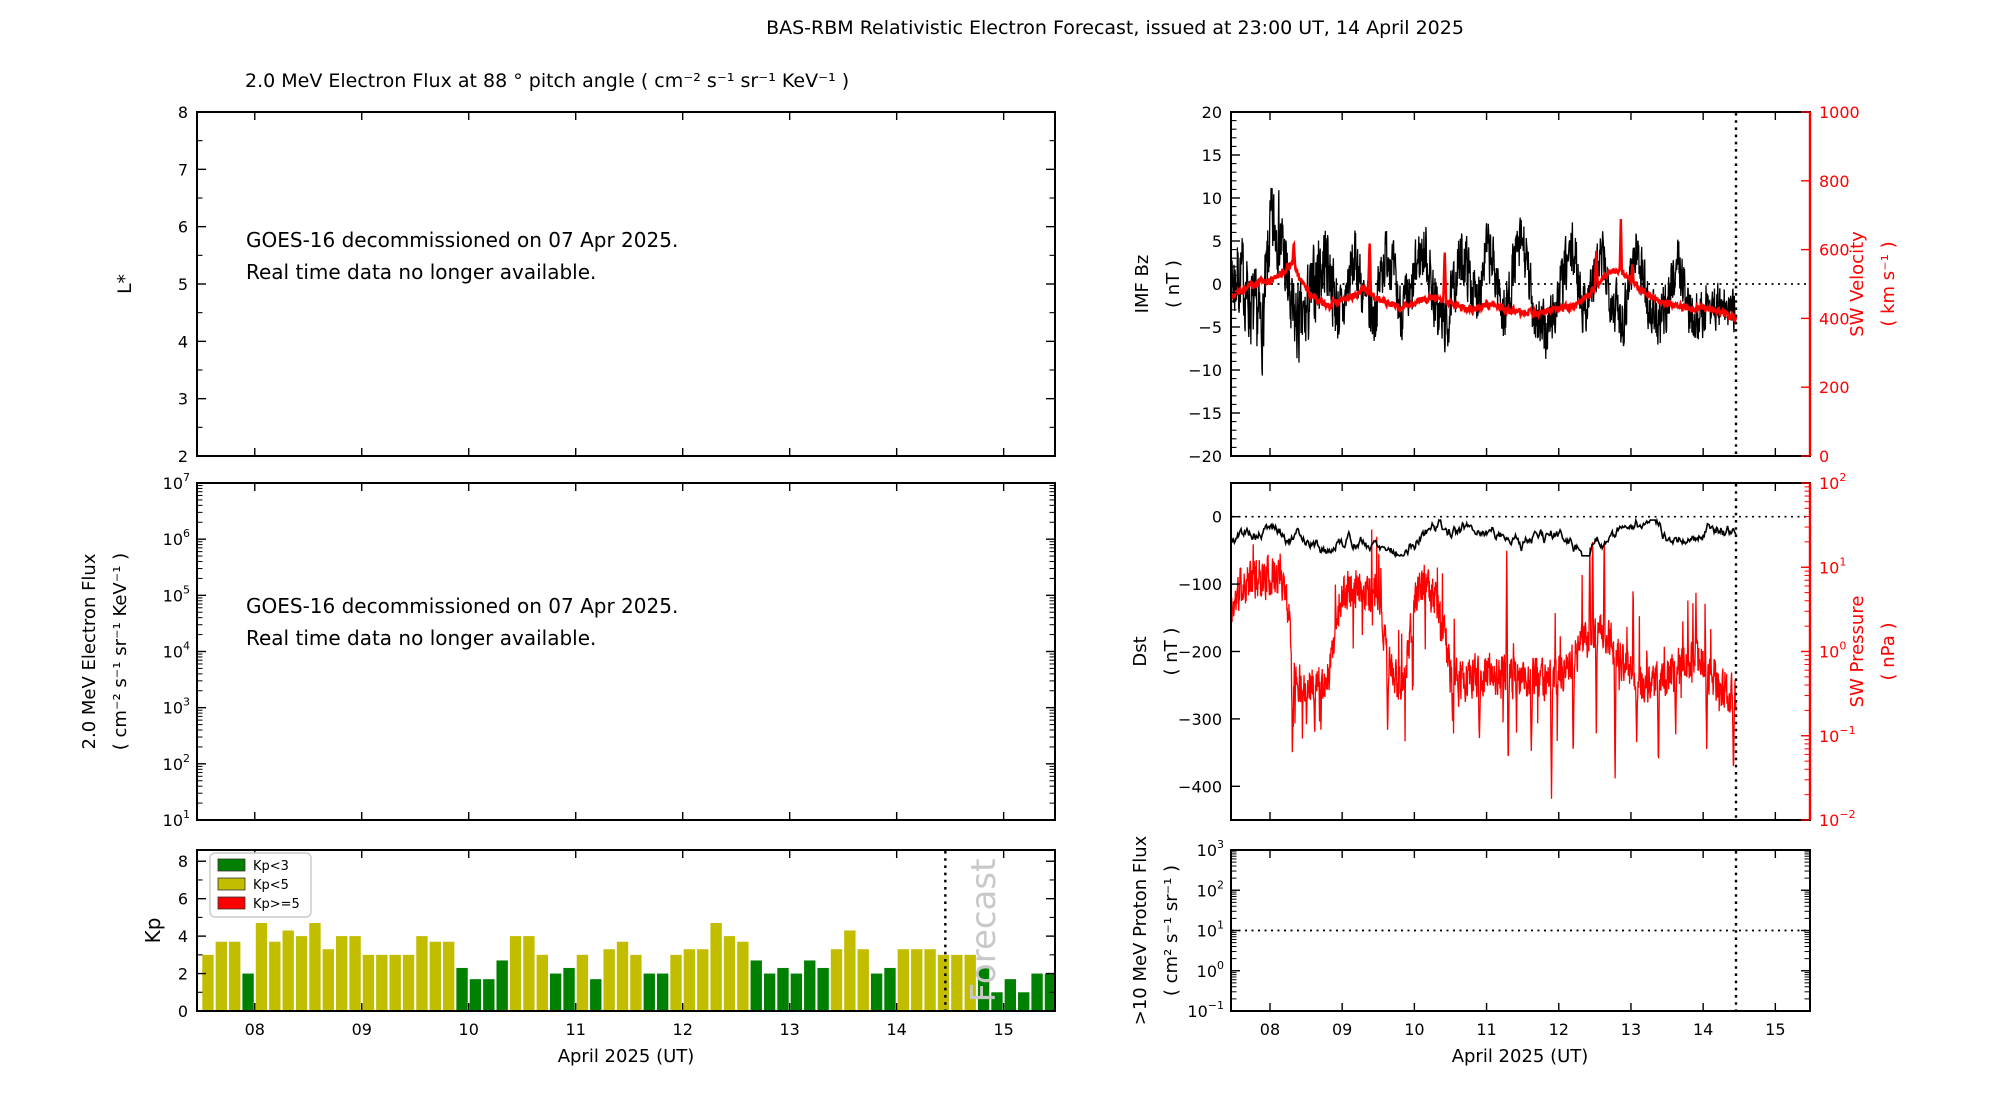 This screenshot has height=1100, width=2000. What do you see at coordinates (1483, 538) in the screenshot?
I see `dst-line` at bounding box center [1483, 538].